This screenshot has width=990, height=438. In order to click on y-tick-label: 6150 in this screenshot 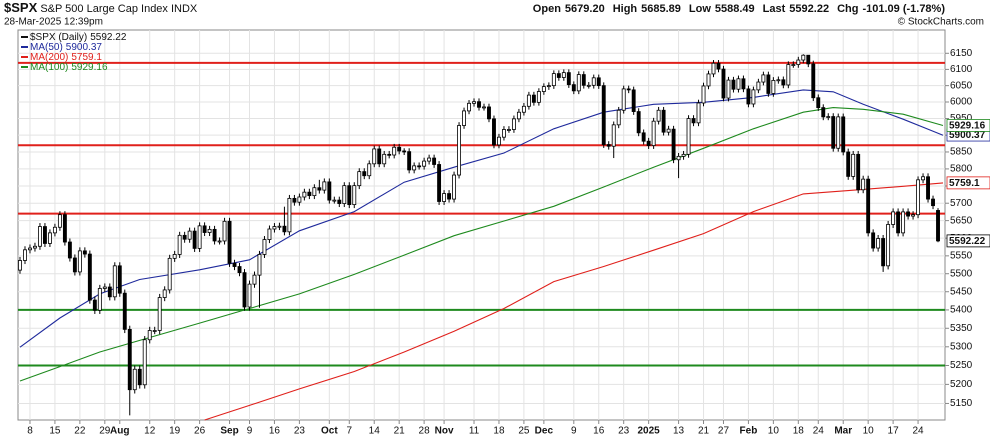, I will do `click(961, 53)`.